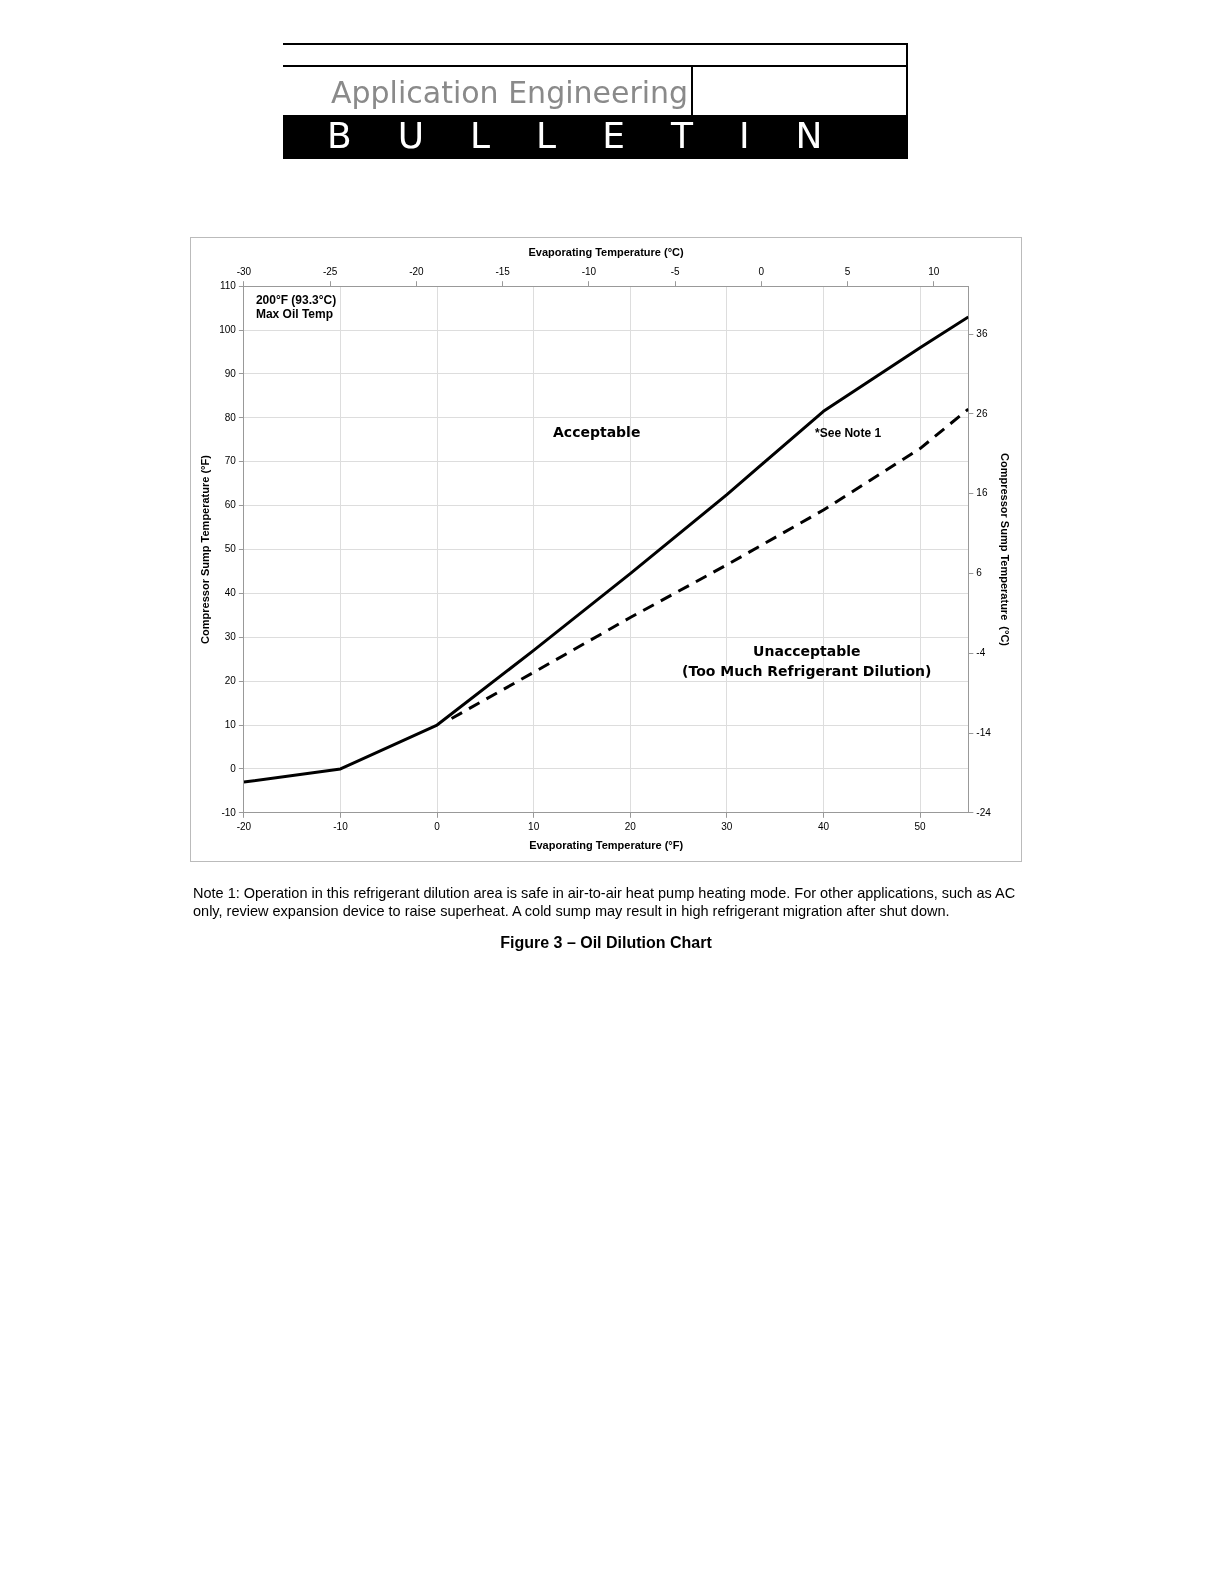  What do you see at coordinates (230, 417) in the screenshot?
I see `y-tick-label: 80` at bounding box center [230, 417].